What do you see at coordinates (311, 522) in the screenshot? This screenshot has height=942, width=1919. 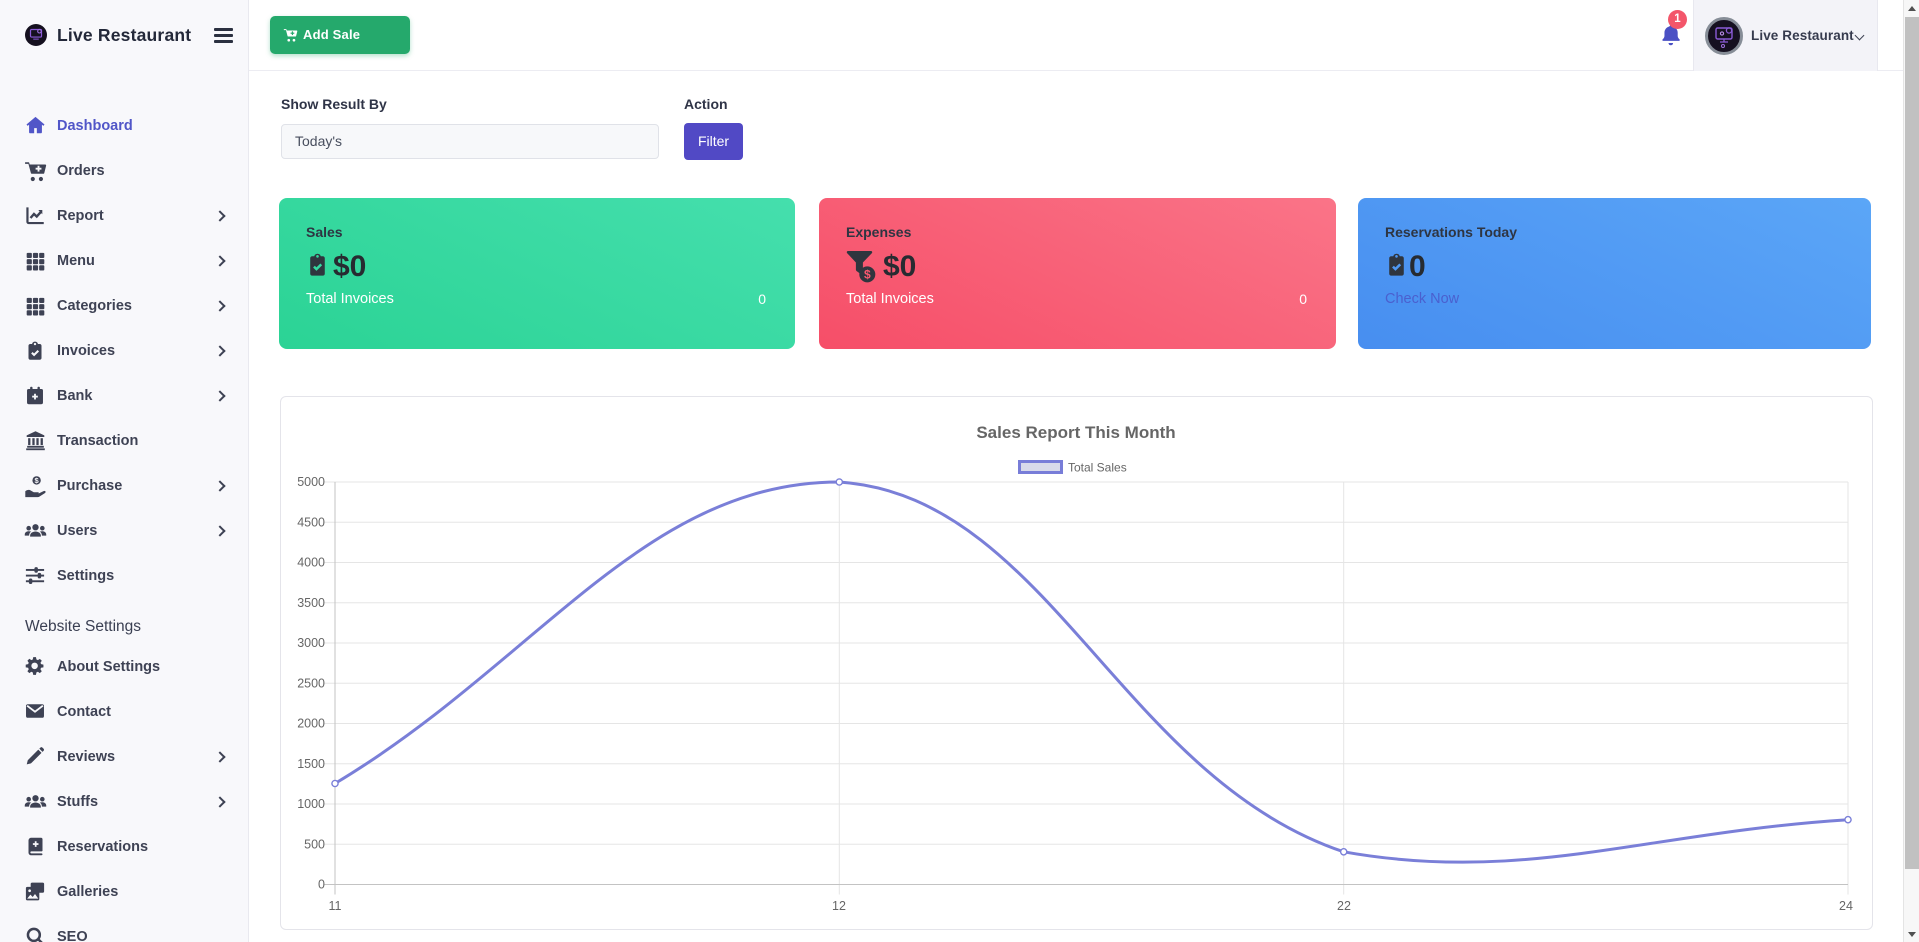 I see `svg-text: 4500` at bounding box center [311, 522].